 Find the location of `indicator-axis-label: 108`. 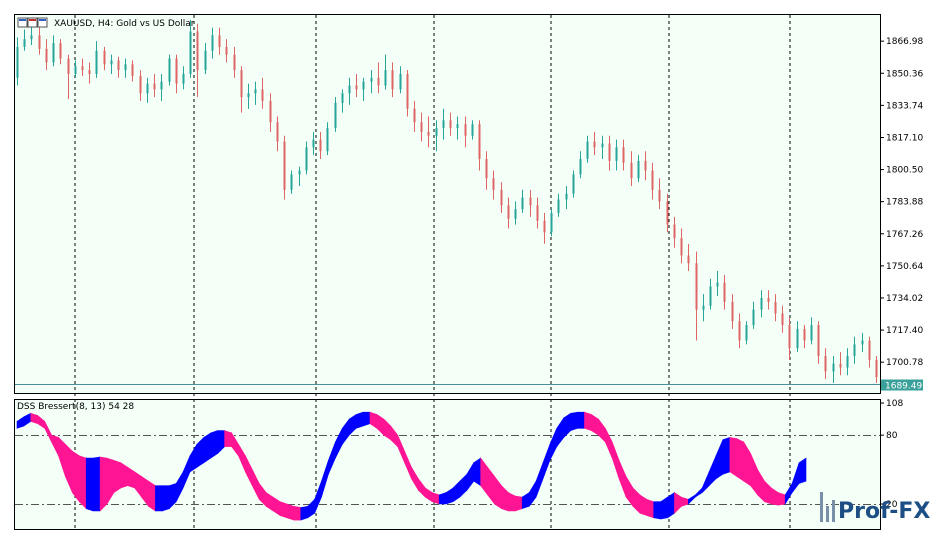

indicator-axis-label: 108 is located at coordinates (894, 404).